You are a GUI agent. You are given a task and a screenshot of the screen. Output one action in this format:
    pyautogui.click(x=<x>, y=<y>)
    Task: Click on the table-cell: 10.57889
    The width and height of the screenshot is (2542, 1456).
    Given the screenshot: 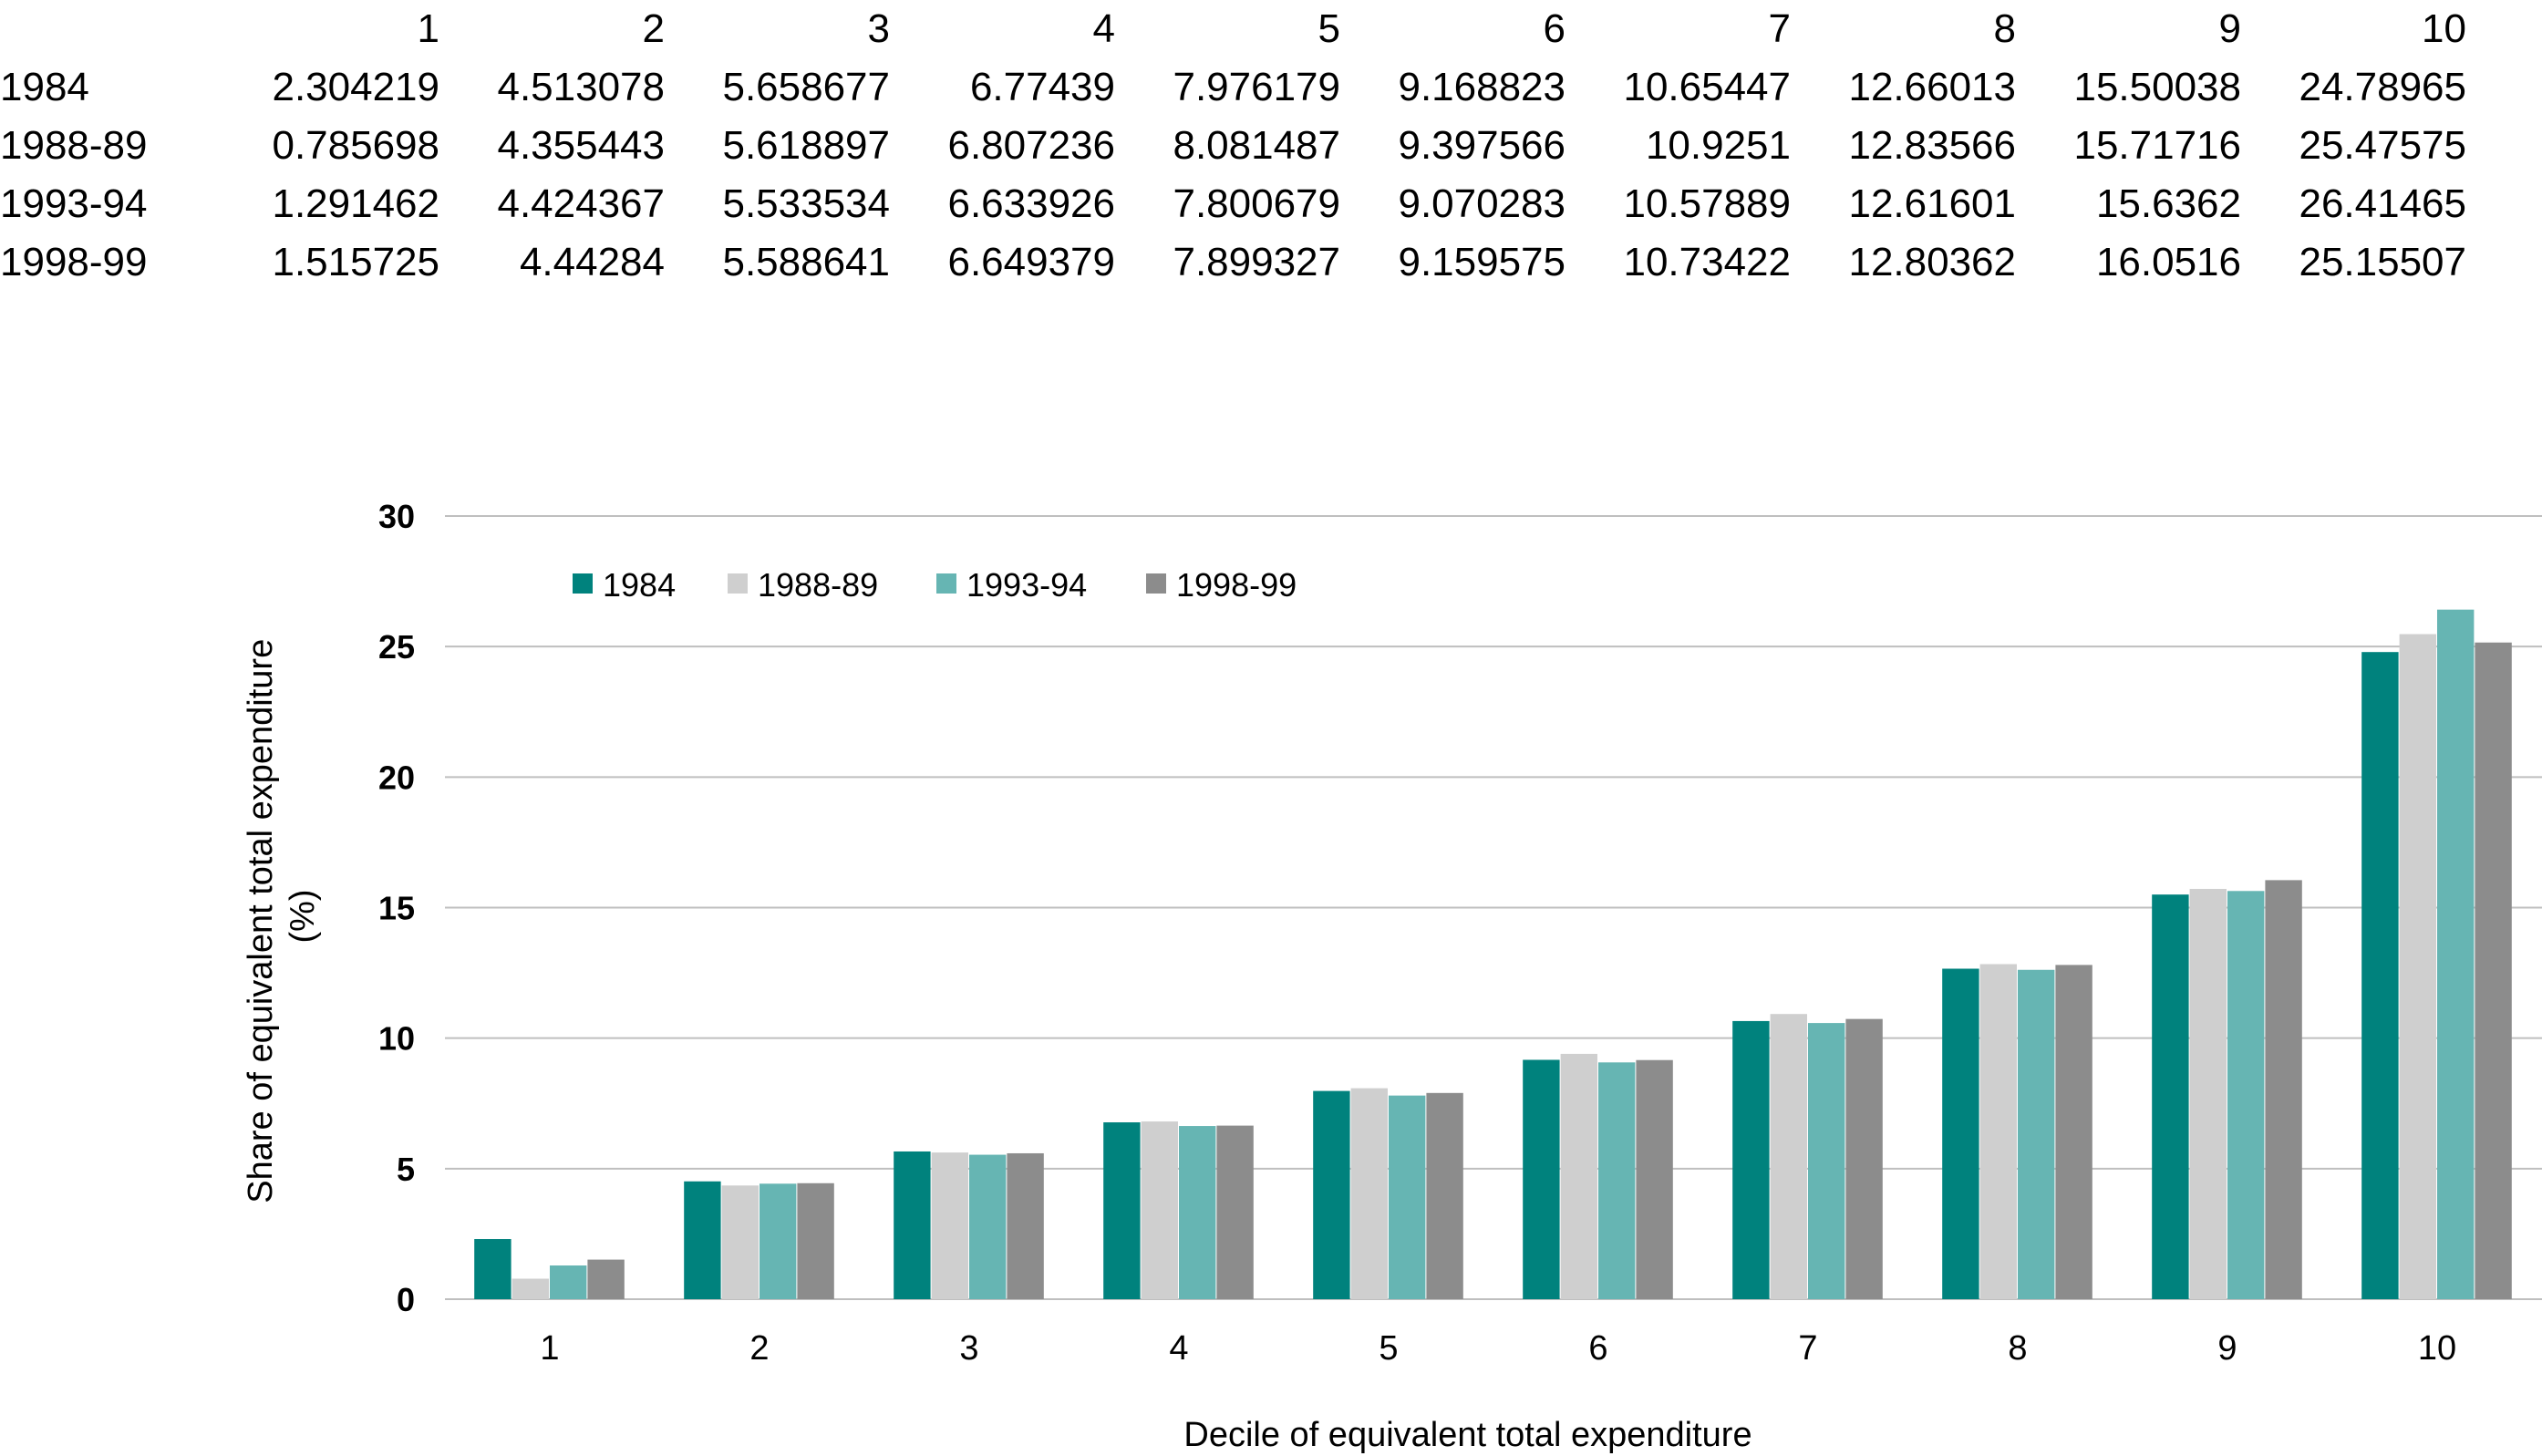 What is the action you would take?
    pyautogui.click(x=1707, y=204)
    